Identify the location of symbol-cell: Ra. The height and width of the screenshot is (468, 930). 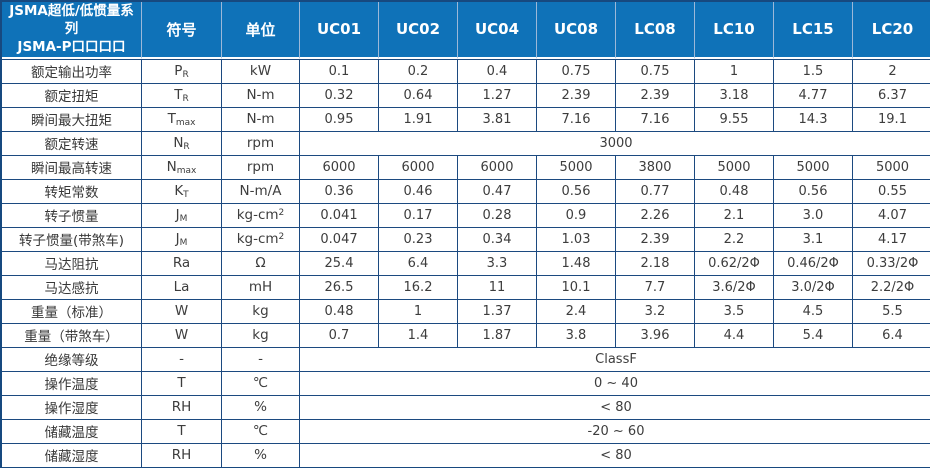
(182, 263).